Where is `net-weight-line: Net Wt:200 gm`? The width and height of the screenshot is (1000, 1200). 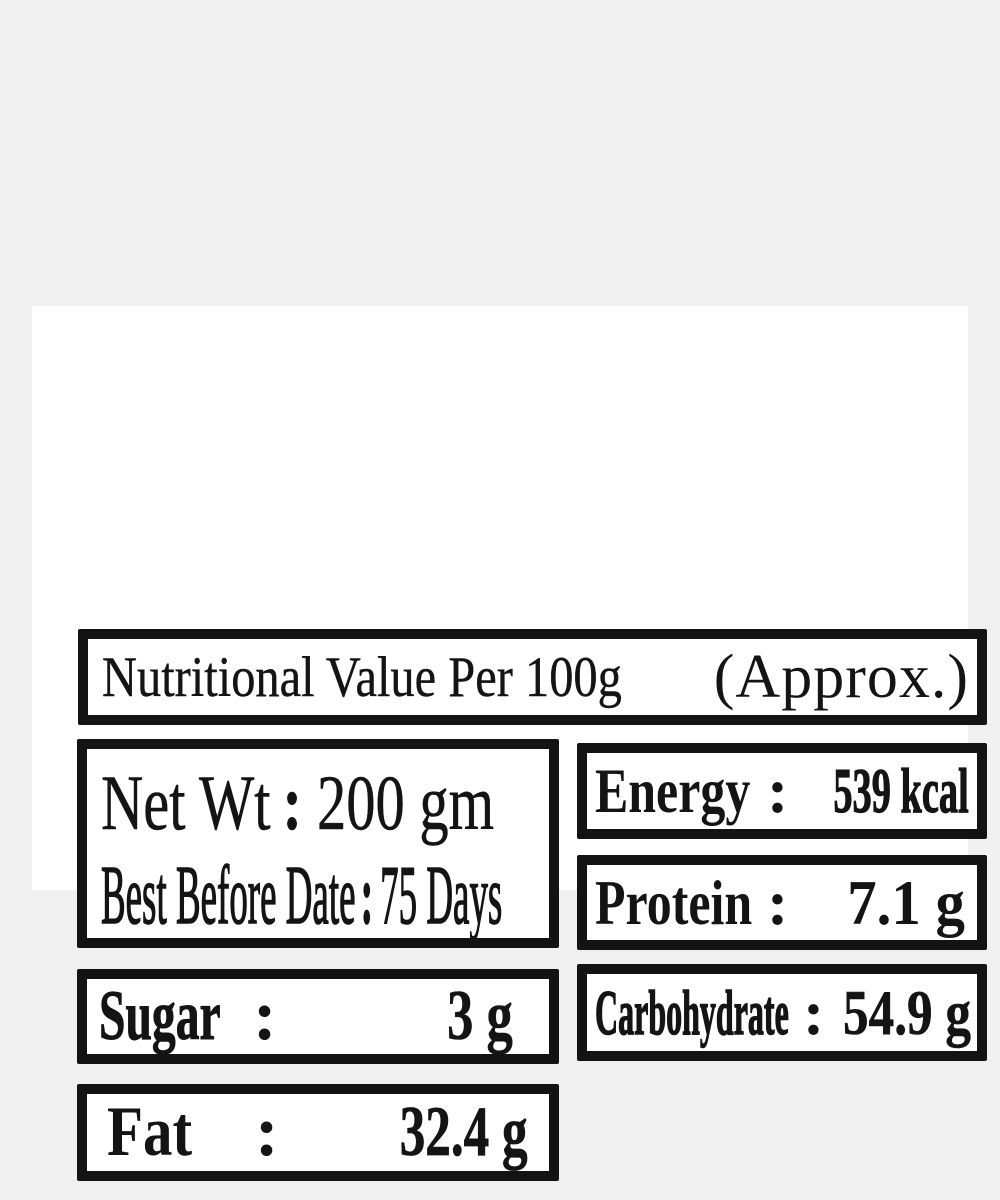
net-weight-line: Net Wt:200 gm is located at coordinates (298, 803).